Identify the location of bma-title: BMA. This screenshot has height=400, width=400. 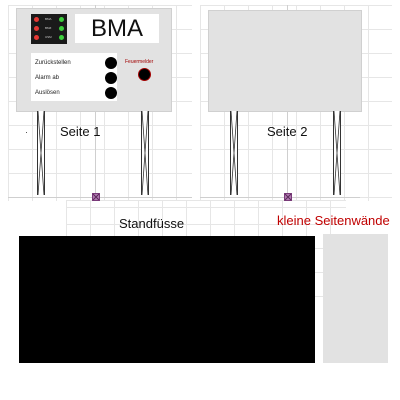
(117, 28).